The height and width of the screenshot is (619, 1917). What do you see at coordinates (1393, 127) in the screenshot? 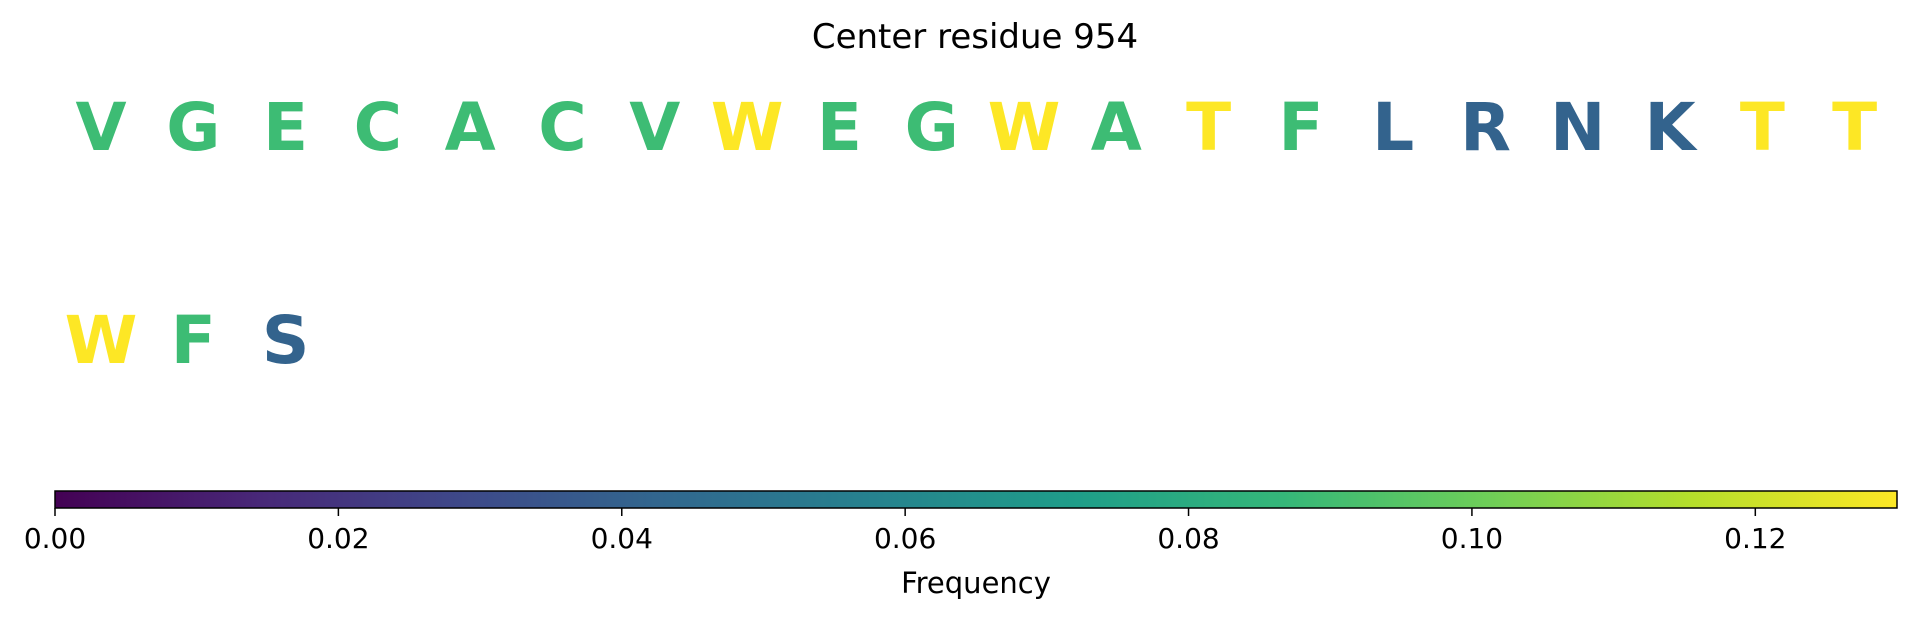
I see `residue-letter: L` at bounding box center [1393, 127].